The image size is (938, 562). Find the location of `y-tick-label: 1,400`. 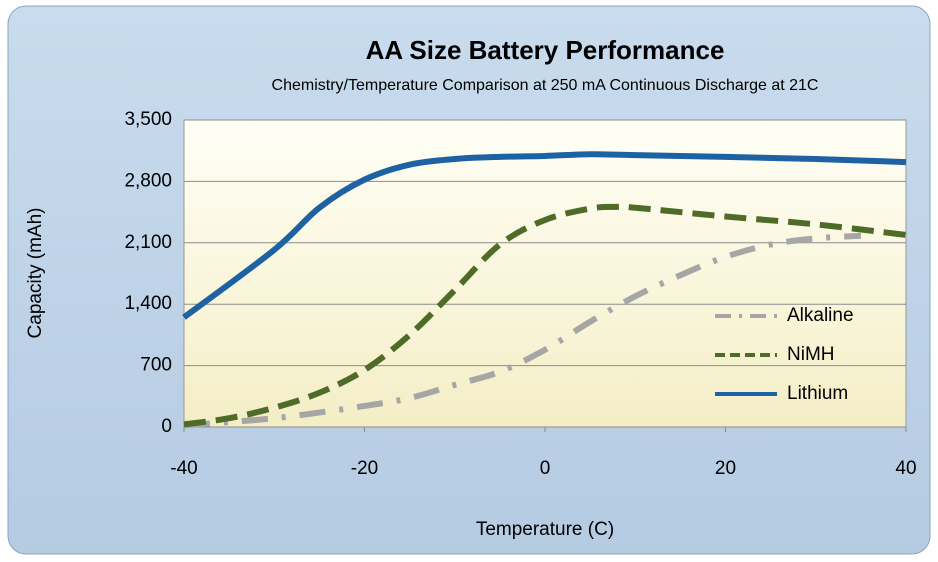

y-tick-label: 1,400 is located at coordinates (148, 303).